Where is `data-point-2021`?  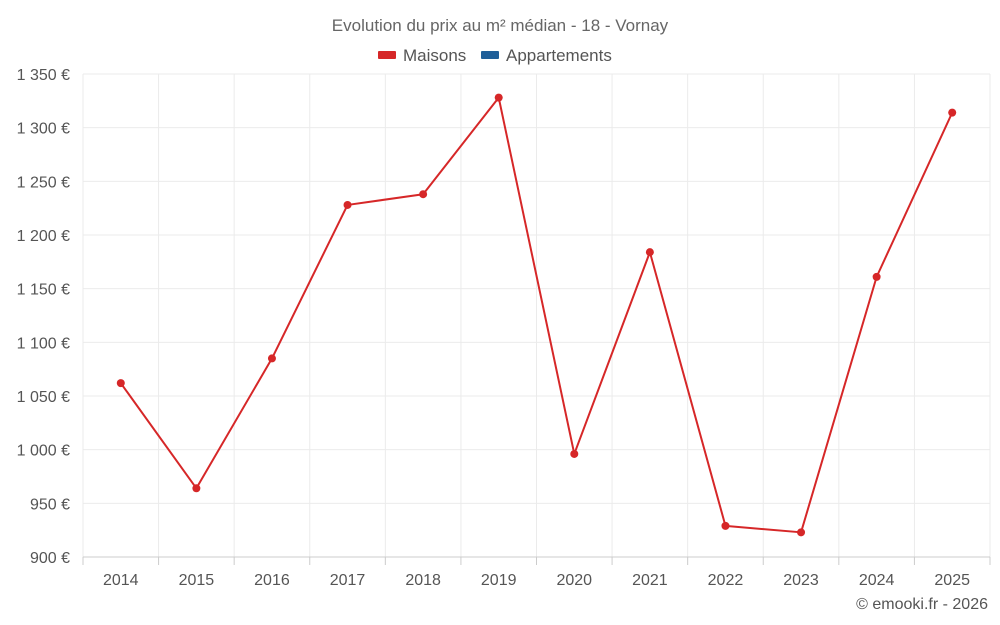
data-point-2021 is located at coordinates (649, 252).